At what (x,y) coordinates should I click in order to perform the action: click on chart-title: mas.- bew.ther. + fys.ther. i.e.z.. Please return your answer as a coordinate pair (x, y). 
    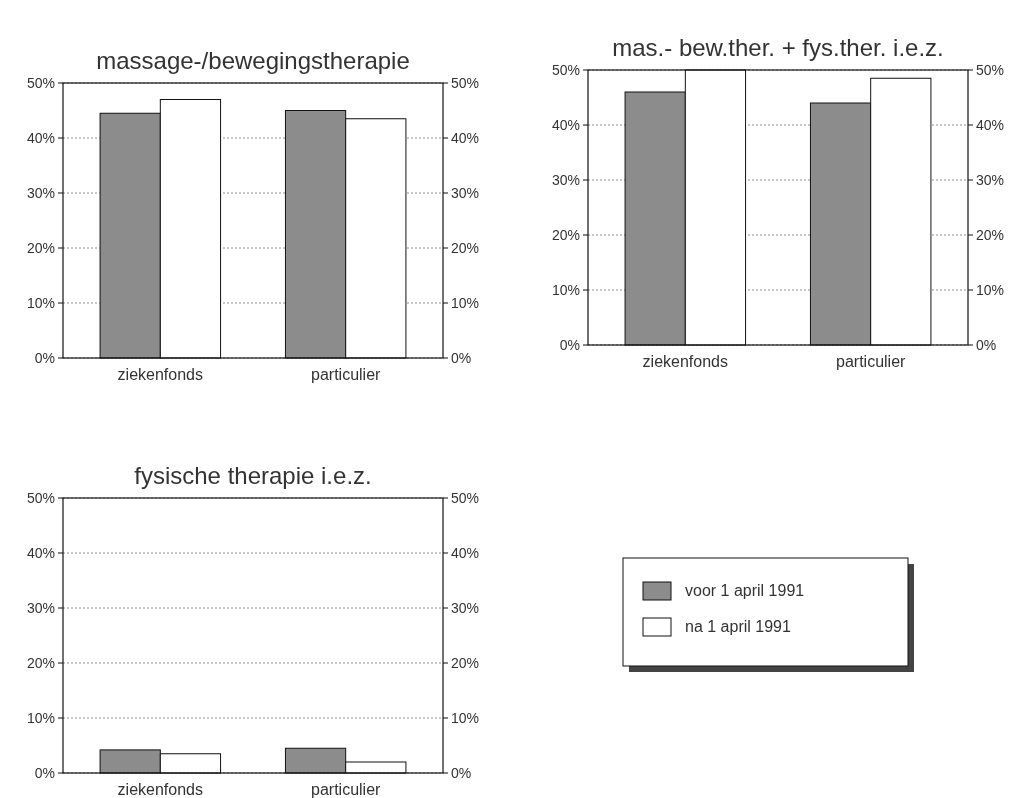
    Looking at the image, I should click on (778, 47).